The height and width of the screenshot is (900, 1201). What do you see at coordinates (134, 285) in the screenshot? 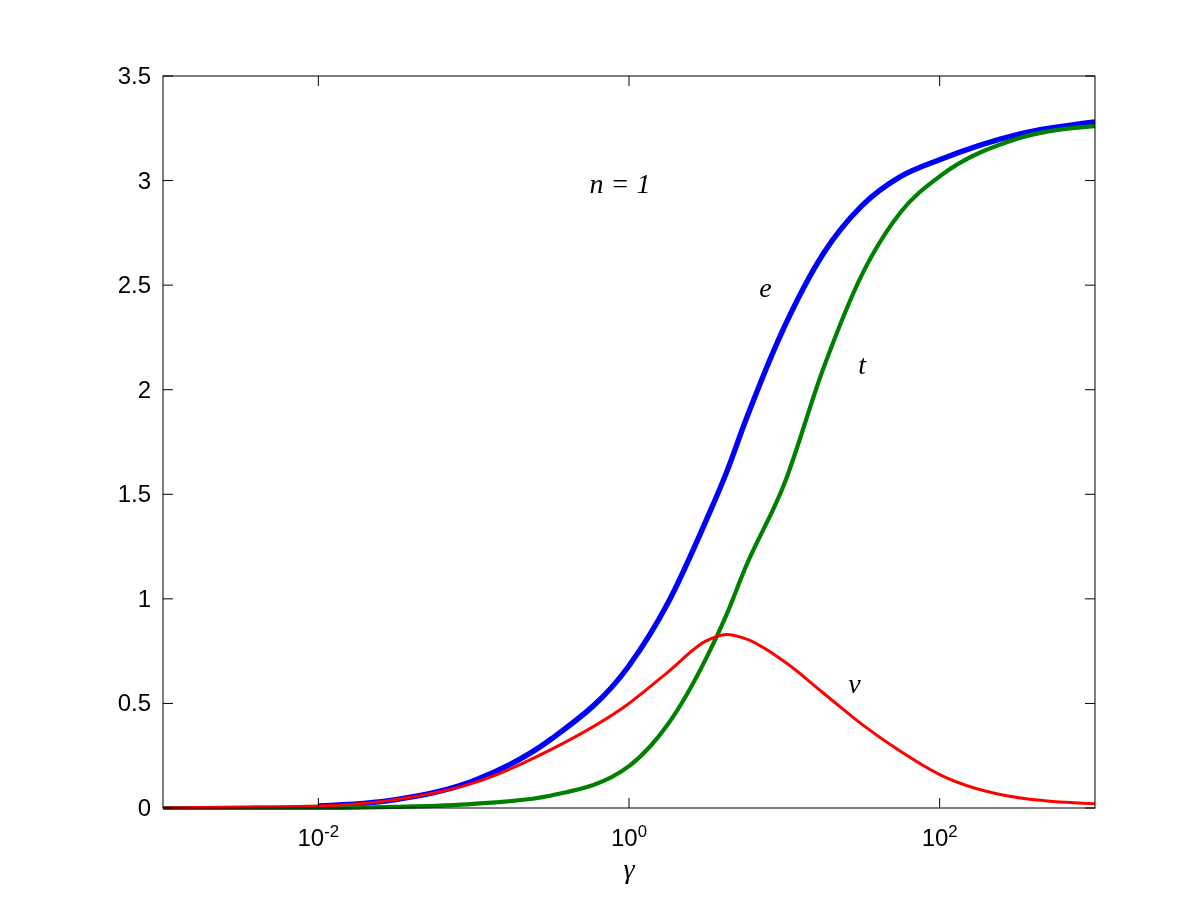
I see `y-tick-label: 2.5` at bounding box center [134, 285].